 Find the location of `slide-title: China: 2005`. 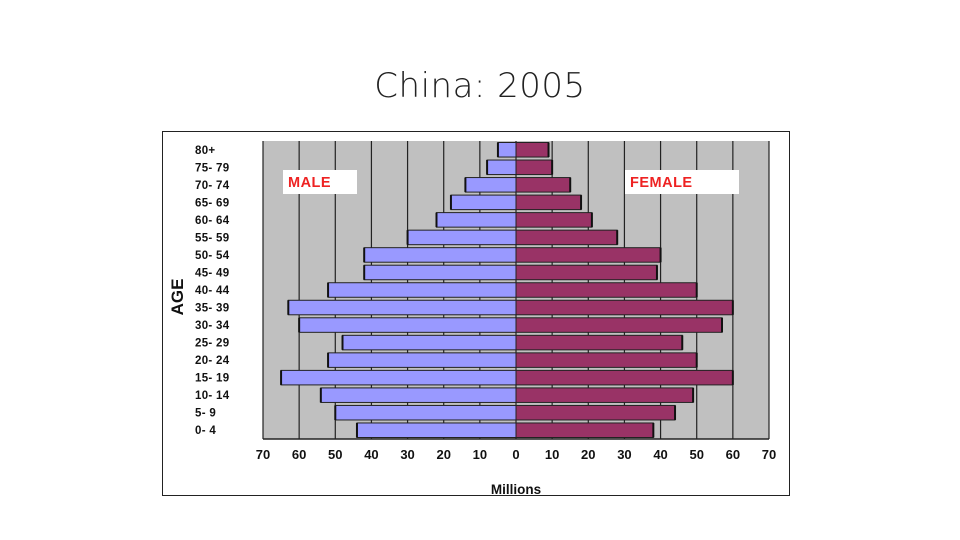

slide-title: China: 2005 is located at coordinates (480, 86).